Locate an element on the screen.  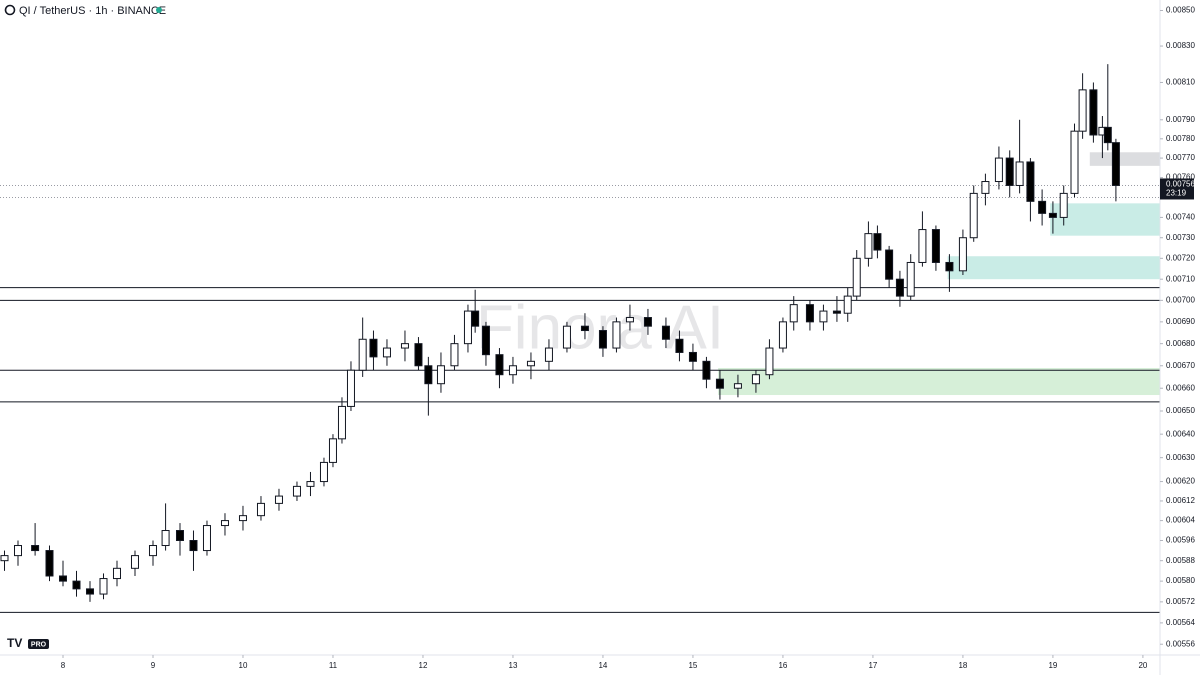
x-tick-label: 10 is located at coordinates (243, 665).